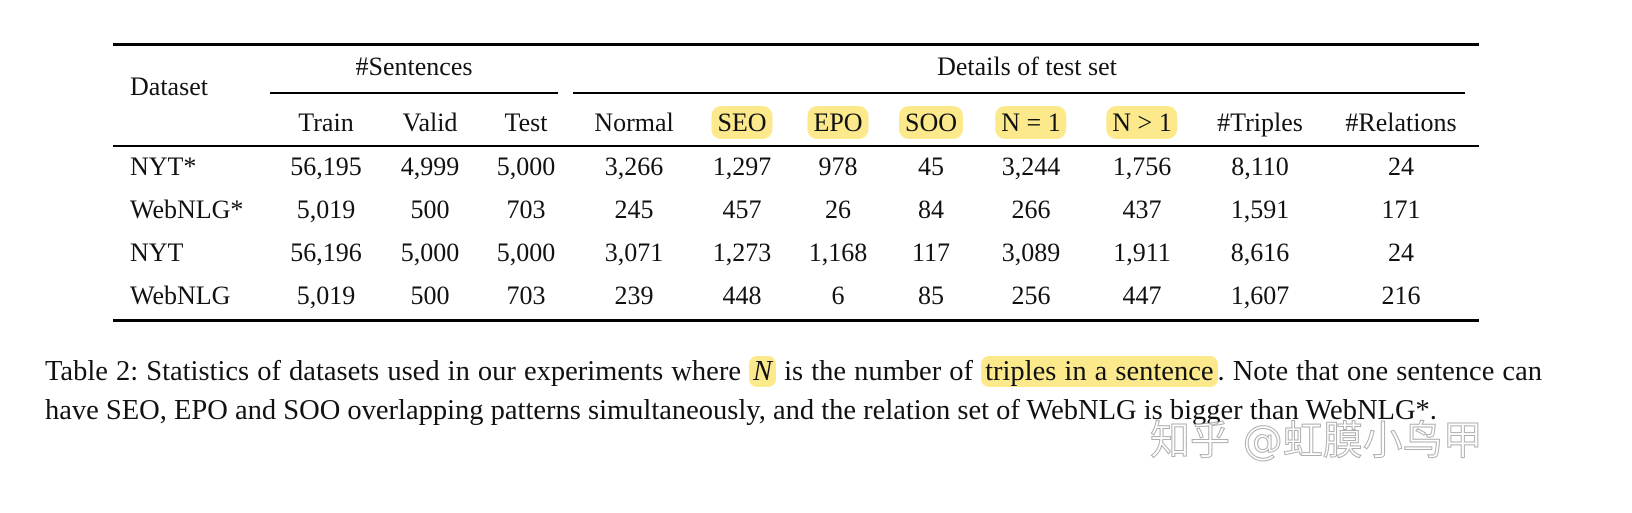 This screenshot has height=513, width=1632. What do you see at coordinates (1142, 166) in the screenshot?
I see `cell: 1,756` at bounding box center [1142, 166].